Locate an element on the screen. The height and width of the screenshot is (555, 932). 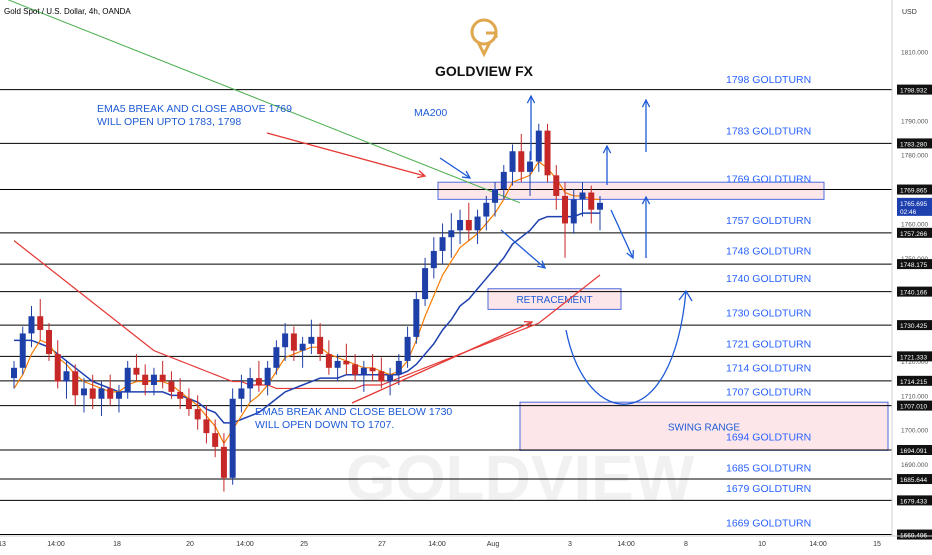
price-level-text: 1694.091 is located at coordinates (913, 451).